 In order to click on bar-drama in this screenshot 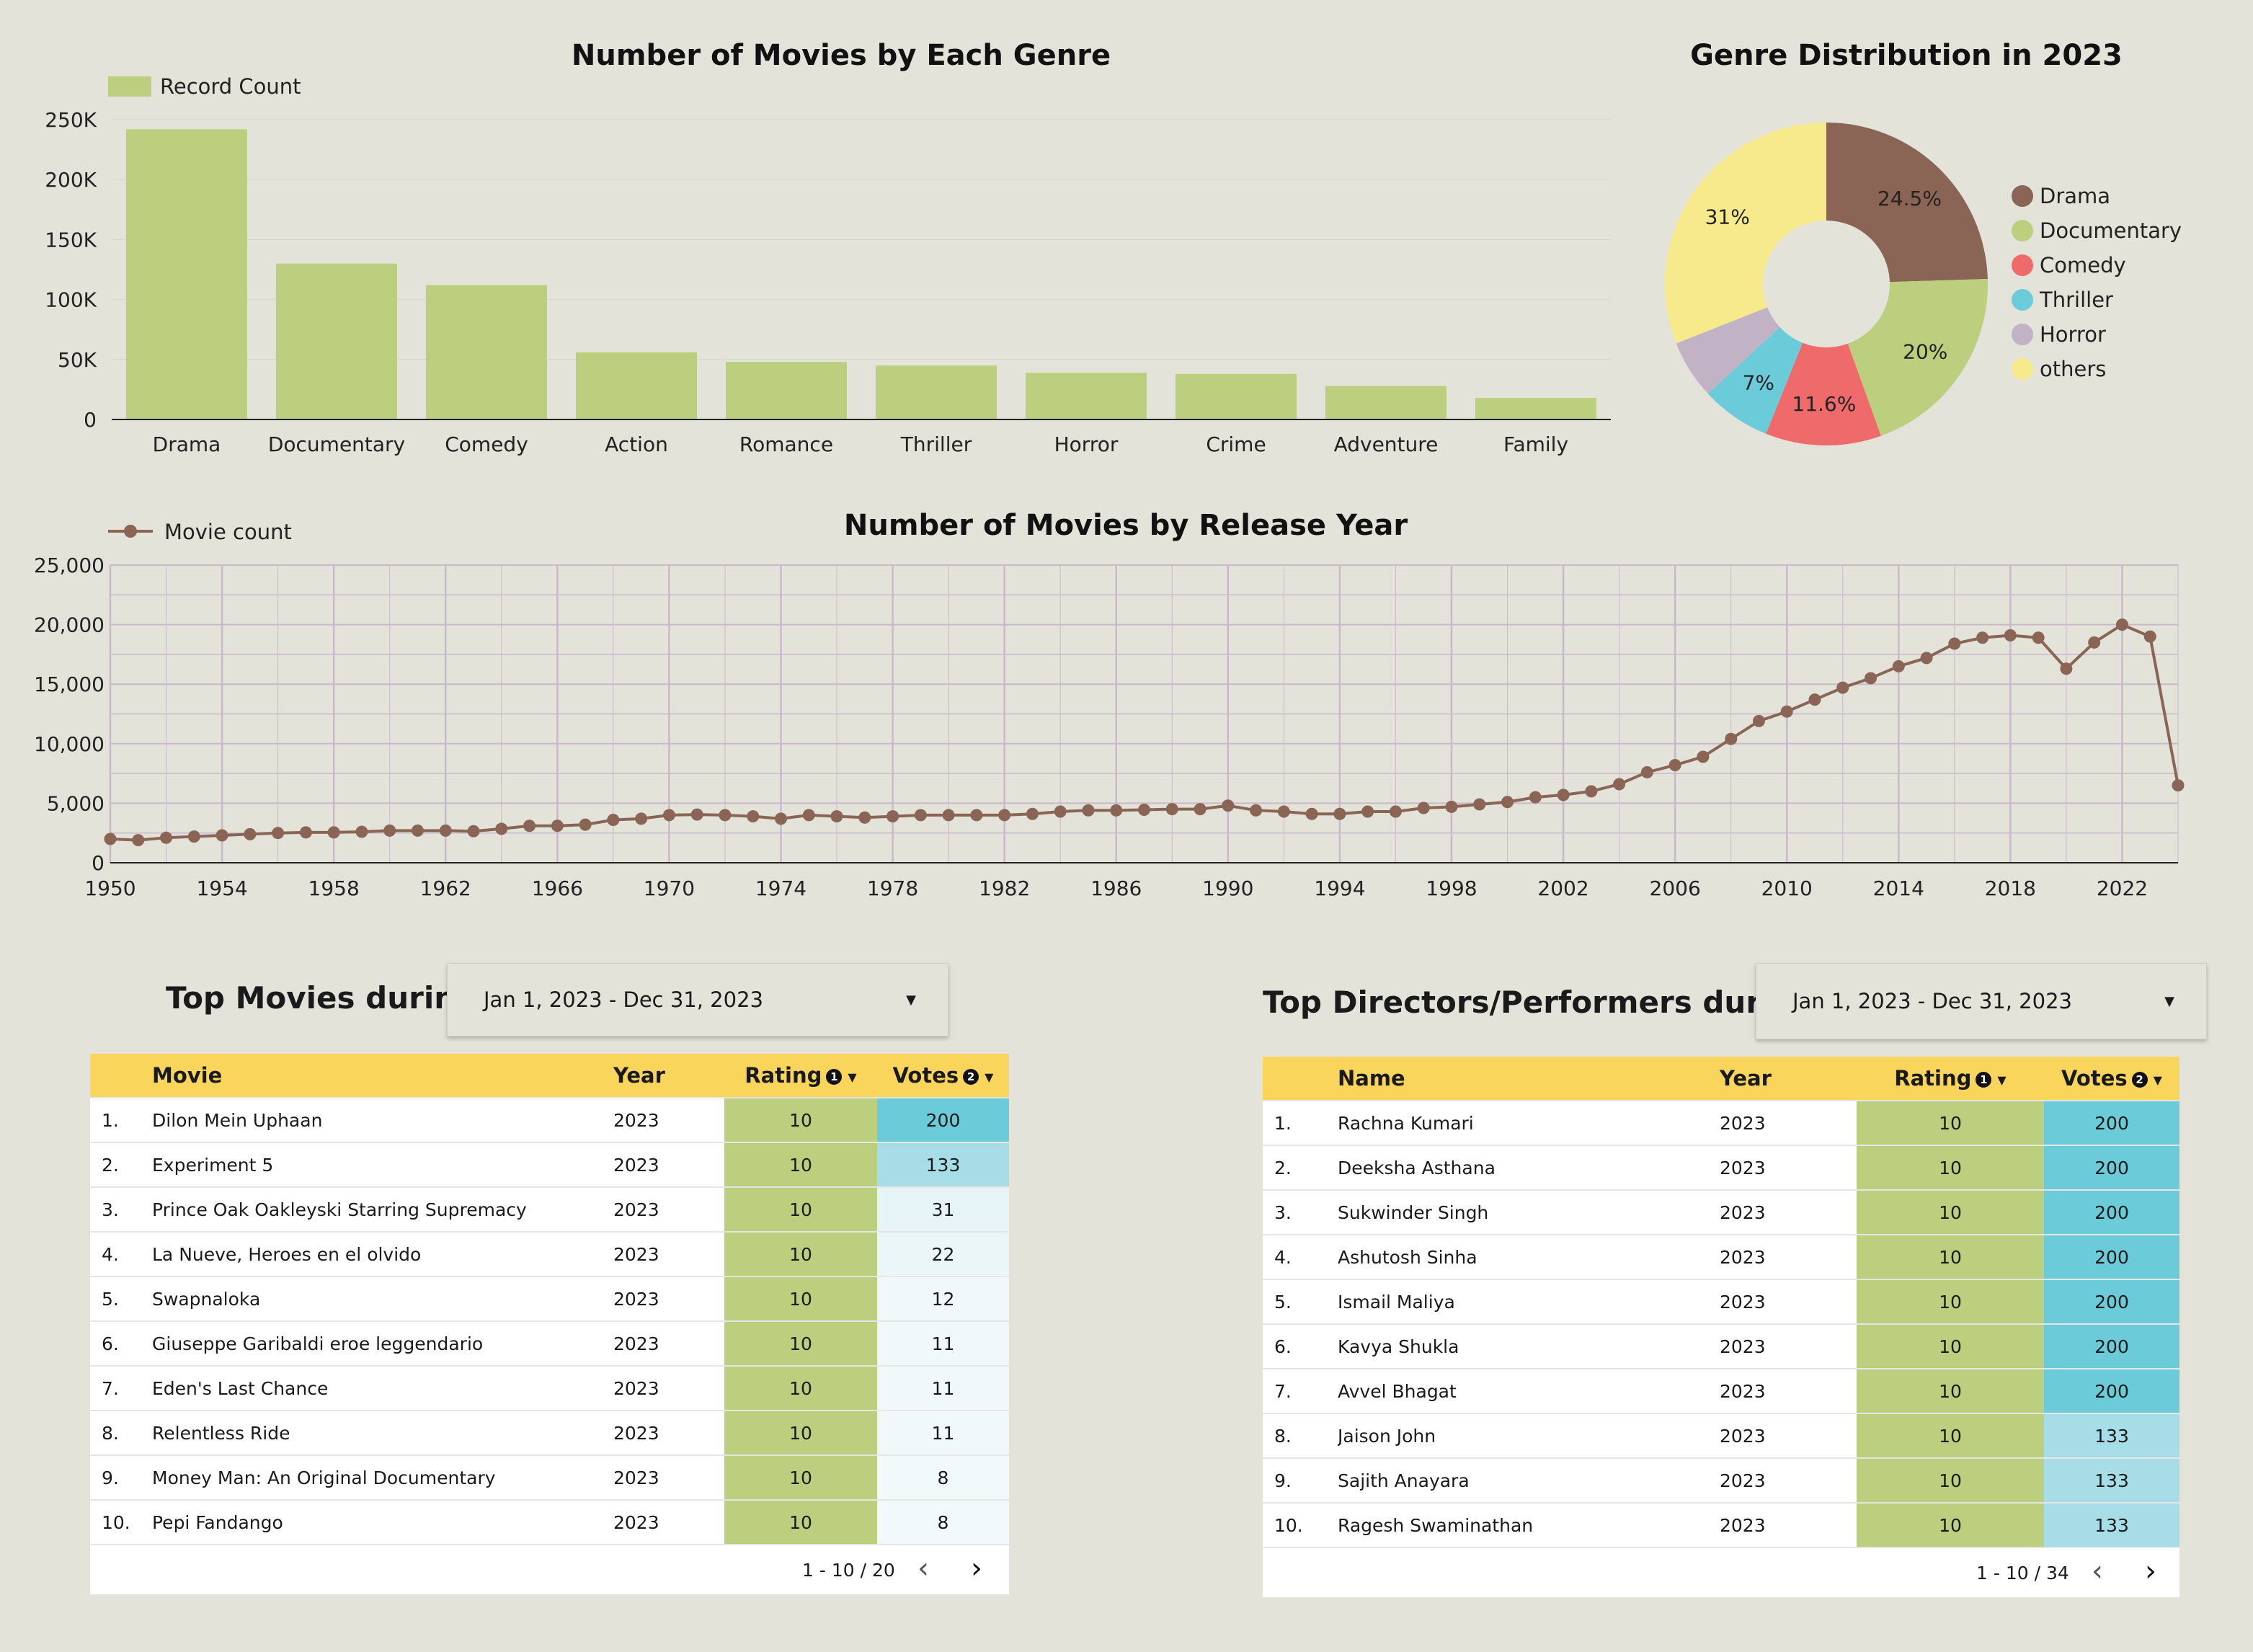, I will do `click(186, 274)`.